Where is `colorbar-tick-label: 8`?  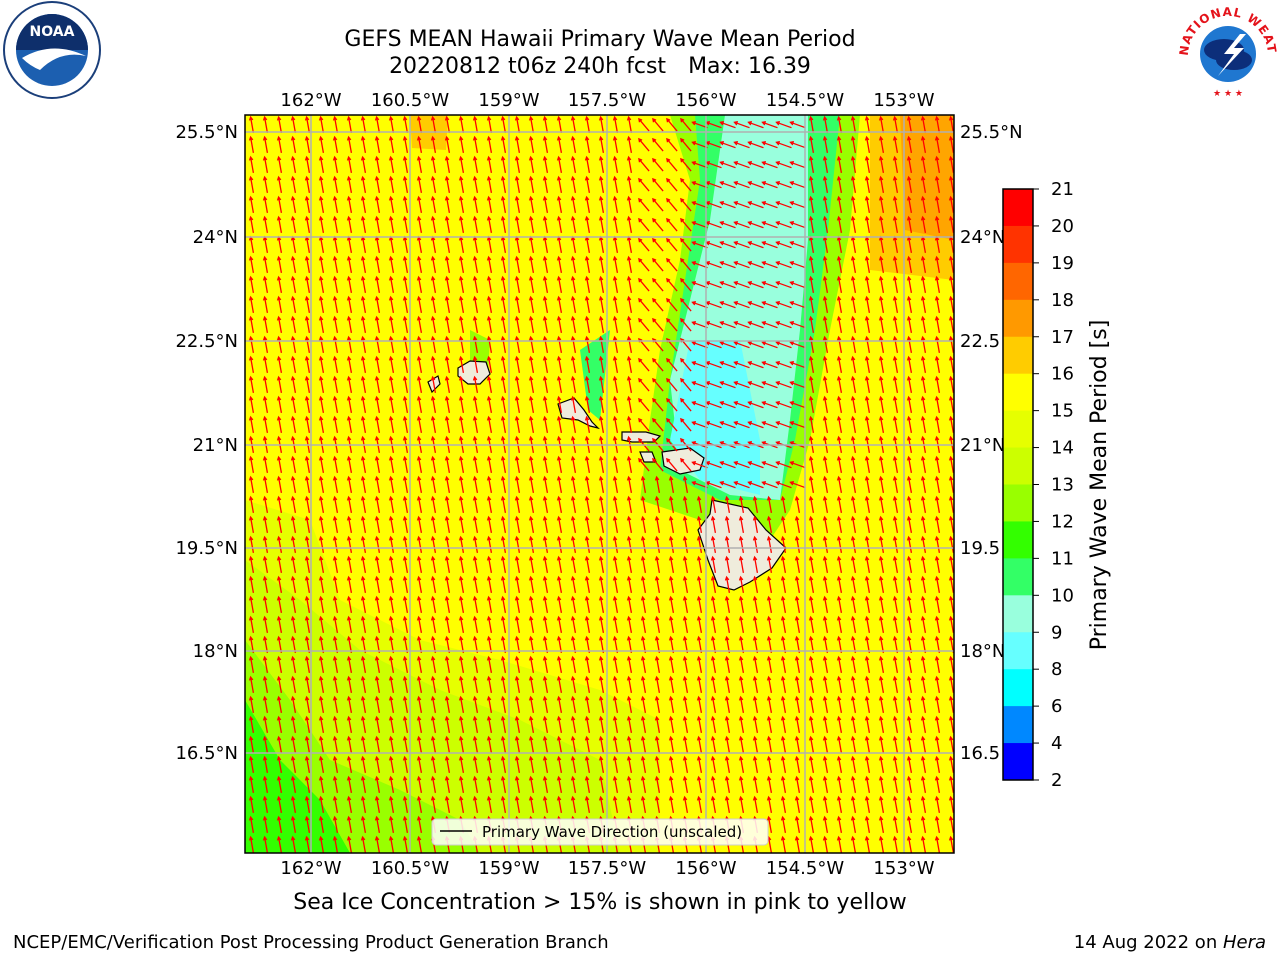
colorbar-tick-label: 8 is located at coordinates (1056, 669).